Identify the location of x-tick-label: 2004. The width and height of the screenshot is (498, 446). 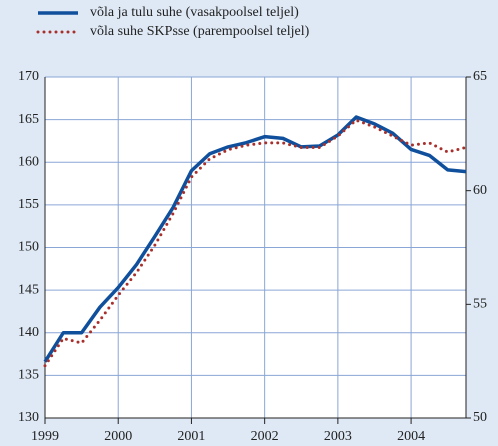
(411, 436).